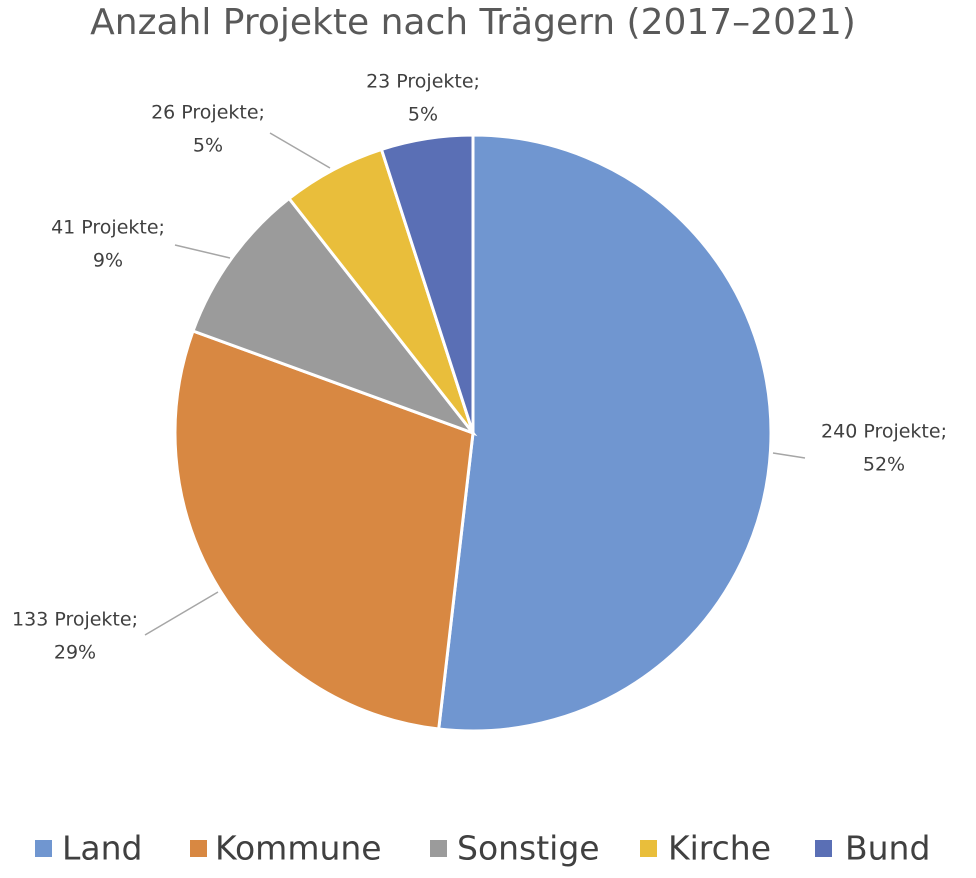 The image size is (976, 878). What do you see at coordinates (887, 848) in the screenshot?
I see `legend-label: Bund` at bounding box center [887, 848].